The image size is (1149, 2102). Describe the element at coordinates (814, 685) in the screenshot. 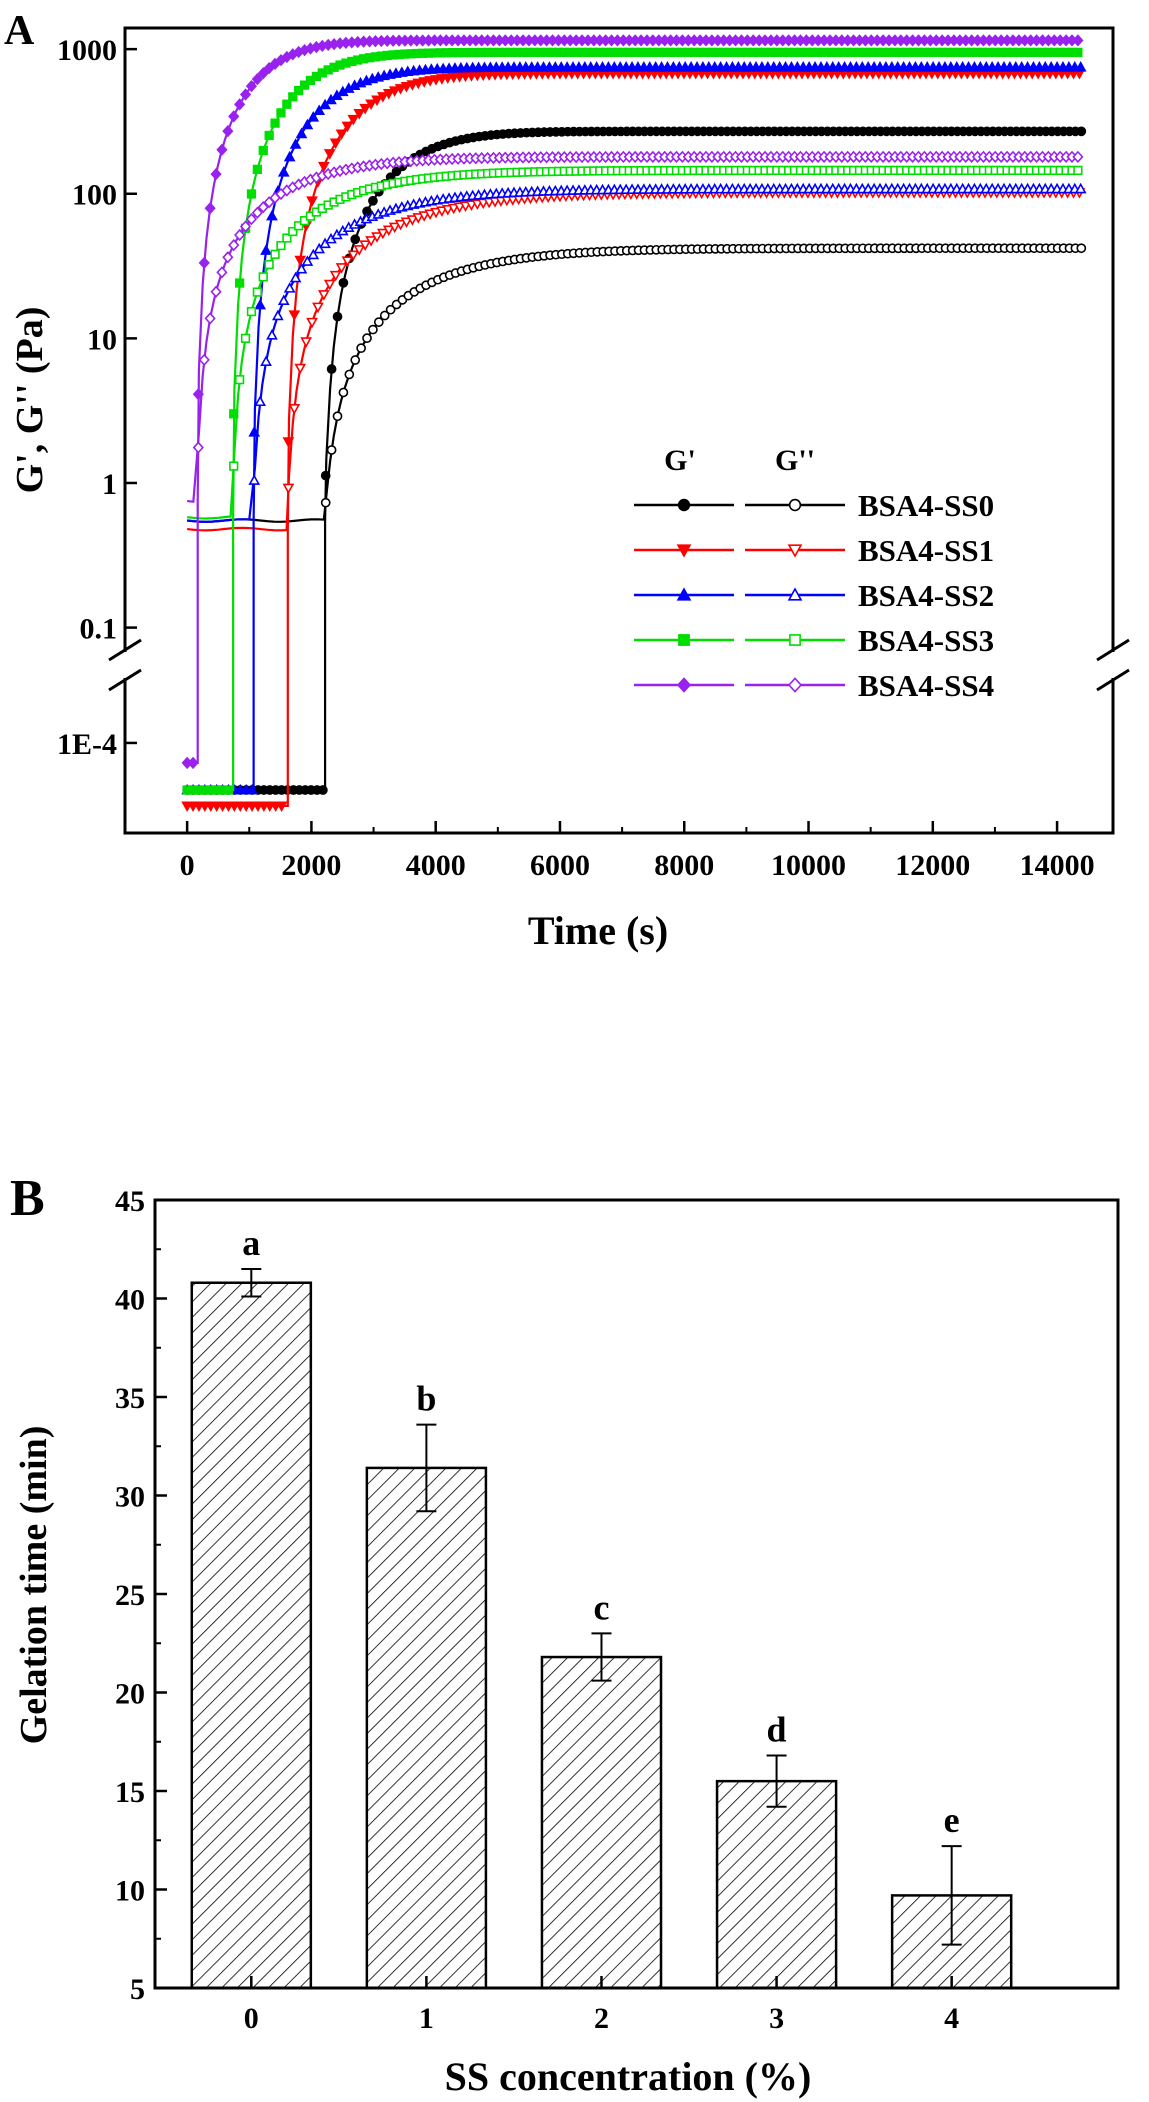

I see `legend-entry-BSA4-SS4: BSA4-SS4` at that location.